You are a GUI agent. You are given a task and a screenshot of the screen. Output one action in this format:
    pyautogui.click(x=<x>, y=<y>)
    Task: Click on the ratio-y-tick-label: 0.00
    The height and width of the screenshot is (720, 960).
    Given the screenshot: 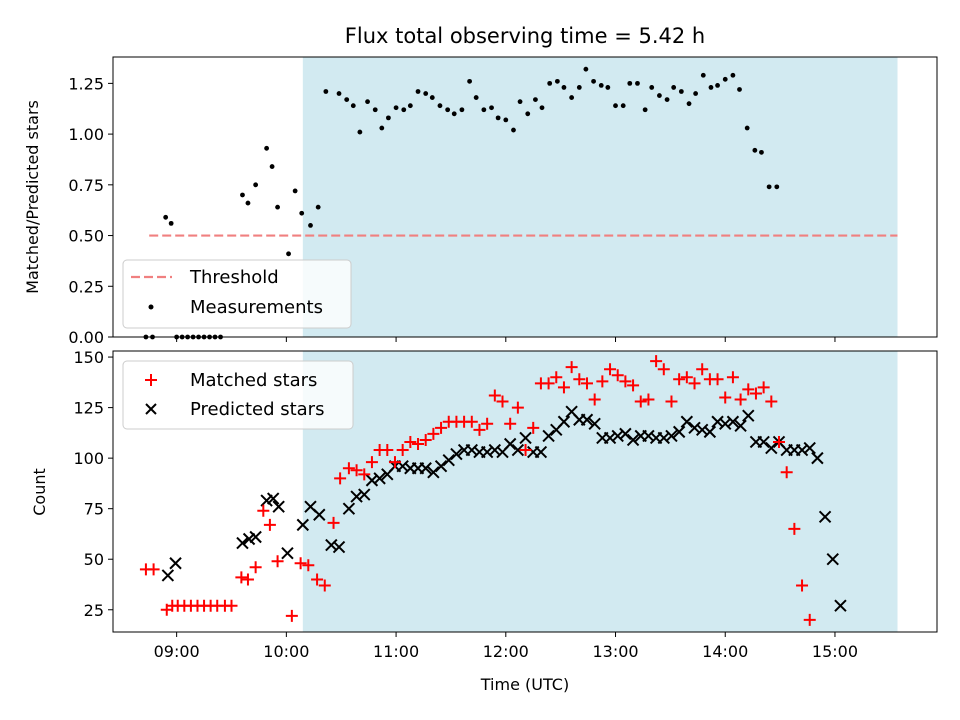 What is the action you would take?
    pyautogui.click(x=86, y=337)
    